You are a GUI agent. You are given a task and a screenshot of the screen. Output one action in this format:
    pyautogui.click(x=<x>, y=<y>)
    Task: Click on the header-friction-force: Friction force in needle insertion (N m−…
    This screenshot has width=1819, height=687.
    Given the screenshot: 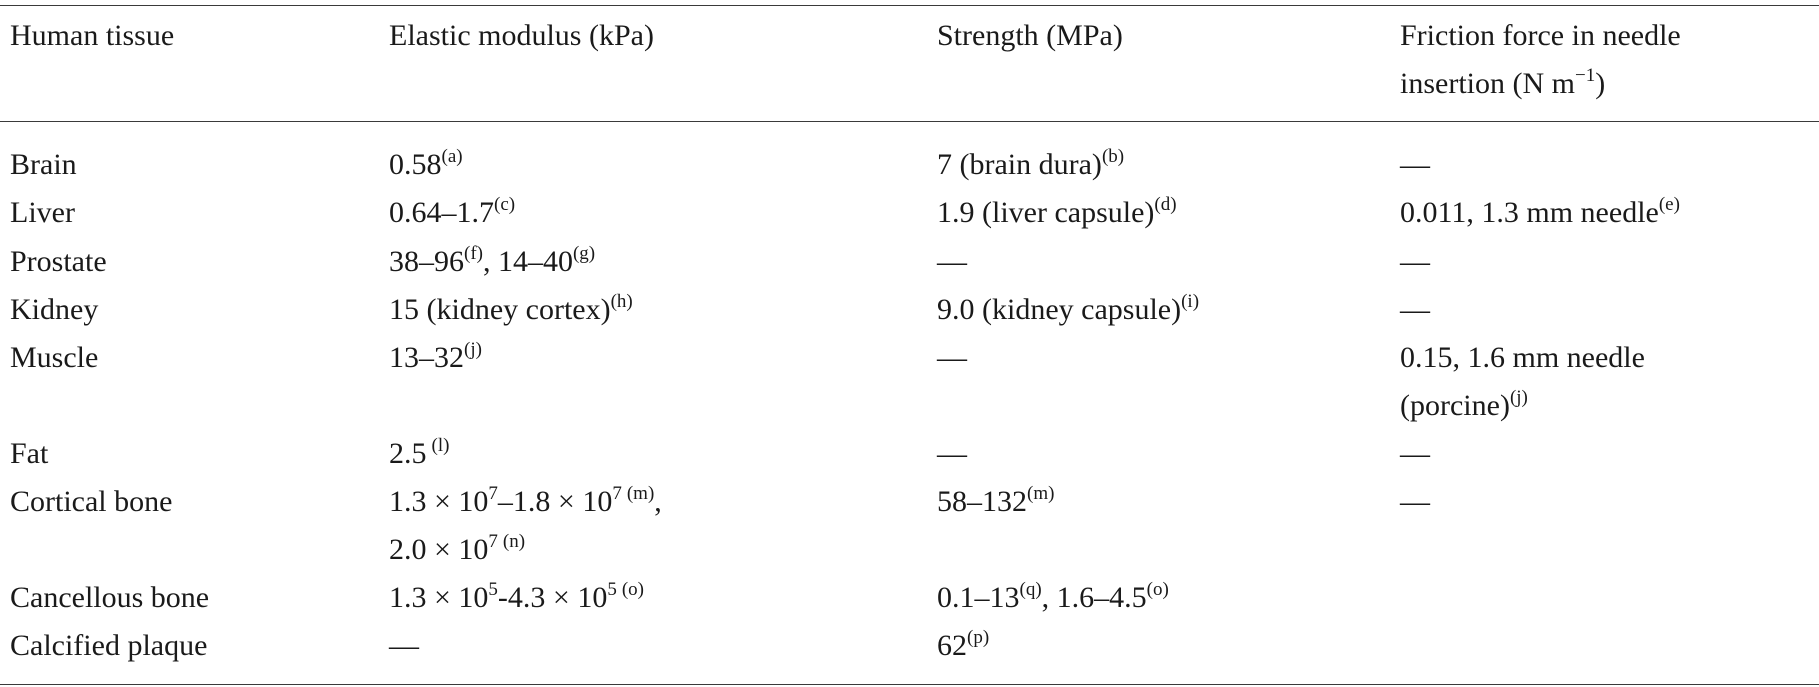 What is the action you would take?
    pyautogui.click(x=1540, y=60)
    